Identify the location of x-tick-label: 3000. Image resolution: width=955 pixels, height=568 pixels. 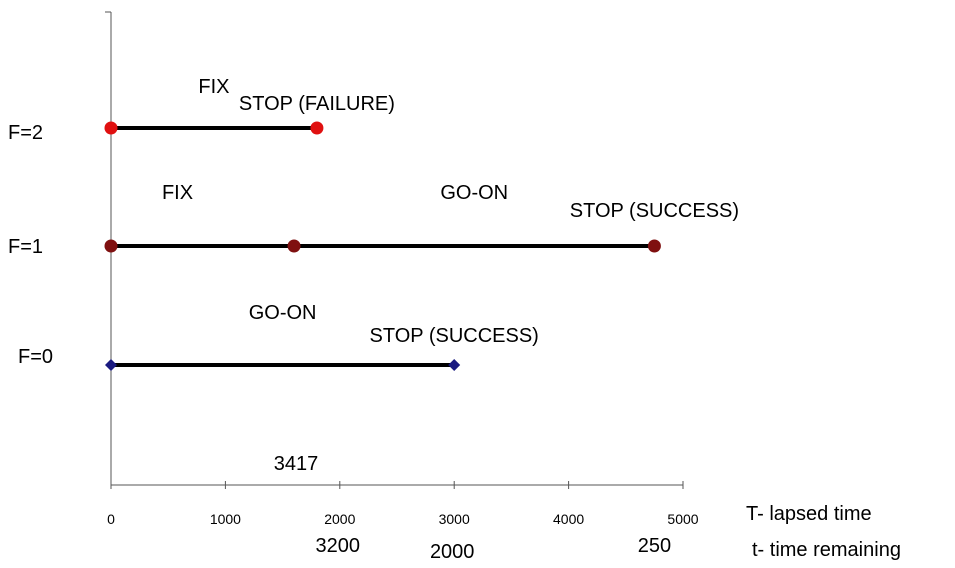
(454, 519).